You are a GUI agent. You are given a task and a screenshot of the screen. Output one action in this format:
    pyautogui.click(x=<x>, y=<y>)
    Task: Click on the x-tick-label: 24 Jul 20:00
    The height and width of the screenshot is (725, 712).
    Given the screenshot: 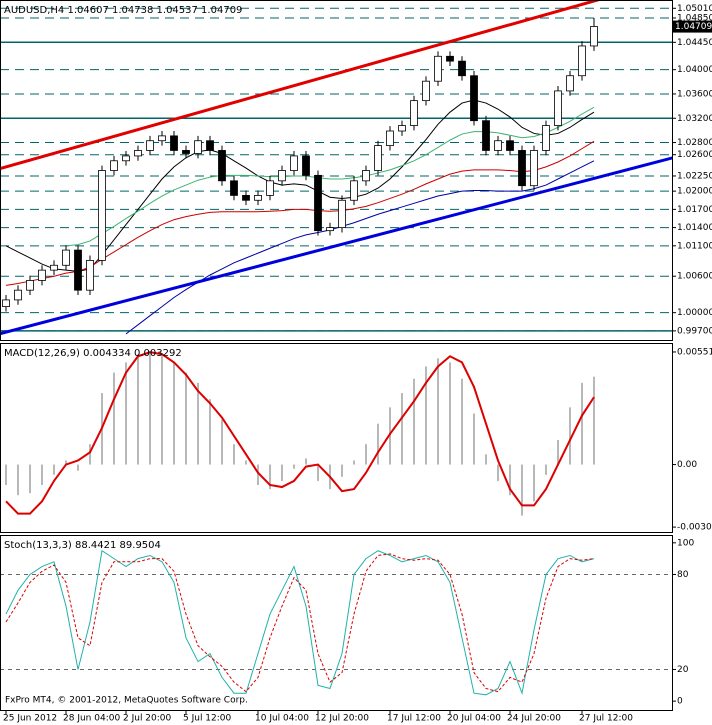 What is the action you would take?
    pyautogui.click(x=534, y=719)
    